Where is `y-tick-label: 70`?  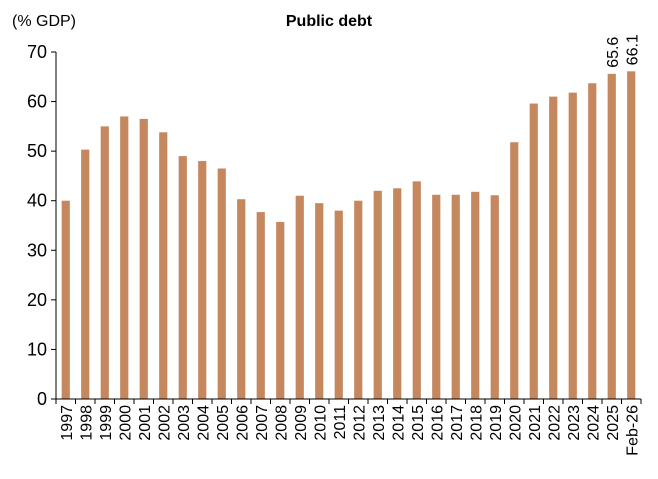 y-tick-label: 70 is located at coordinates (37, 52).